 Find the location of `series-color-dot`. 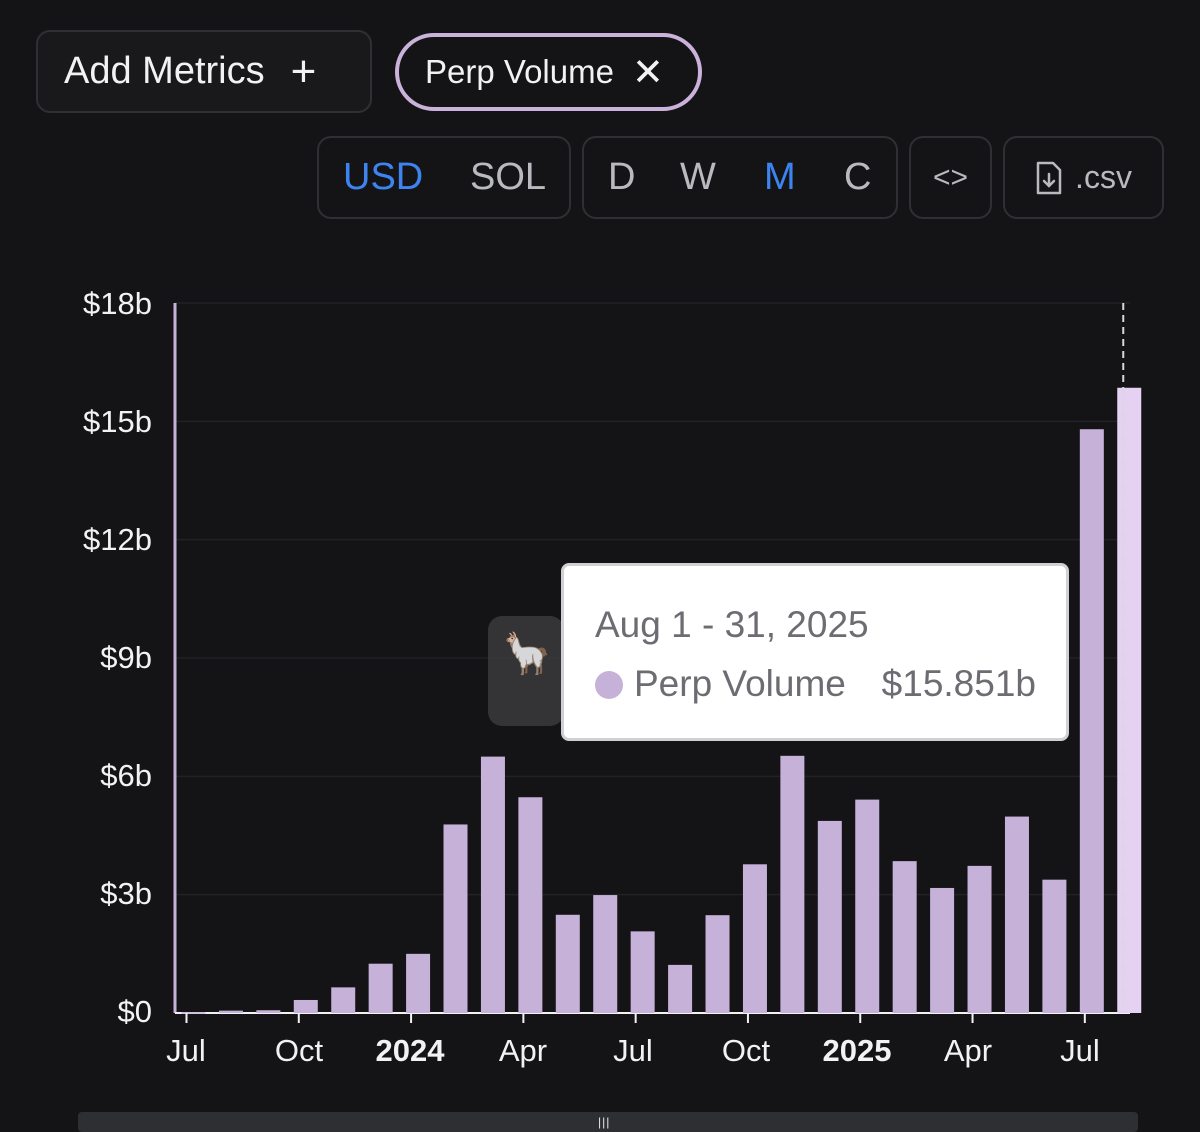

series-color-dot is located at coordinates (609, 685).